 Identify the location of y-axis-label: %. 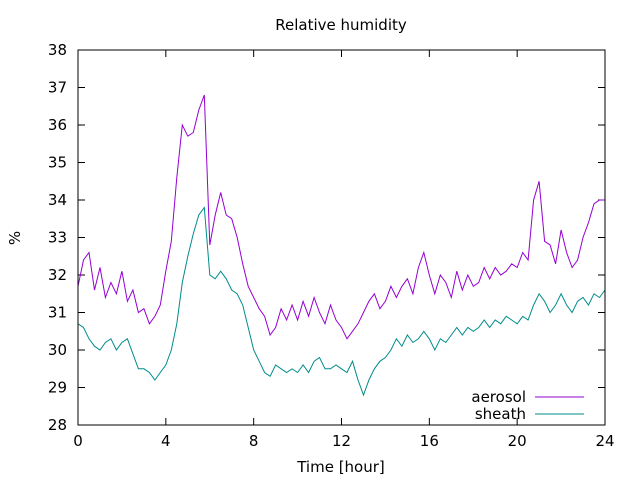
(15, 238).